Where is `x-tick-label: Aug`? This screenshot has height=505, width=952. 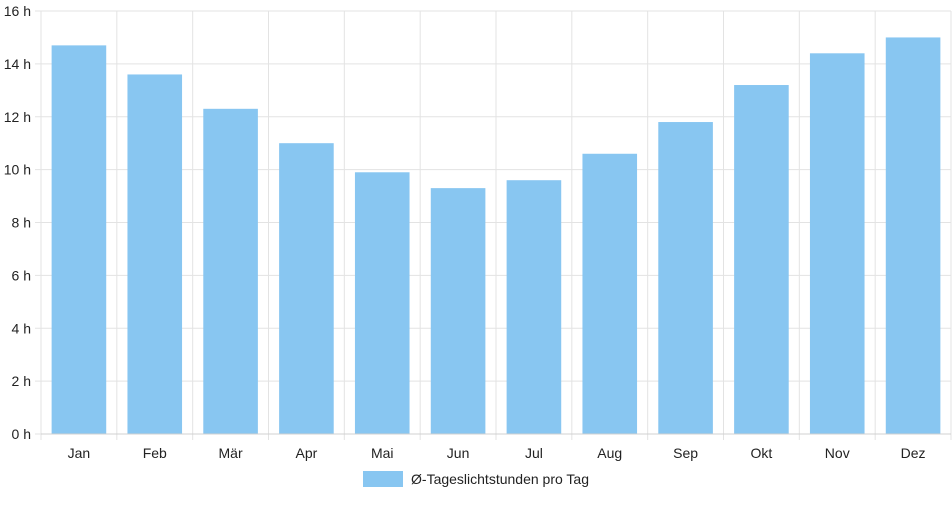
x-tick-label: Aug is located at coordinates (609, 453).